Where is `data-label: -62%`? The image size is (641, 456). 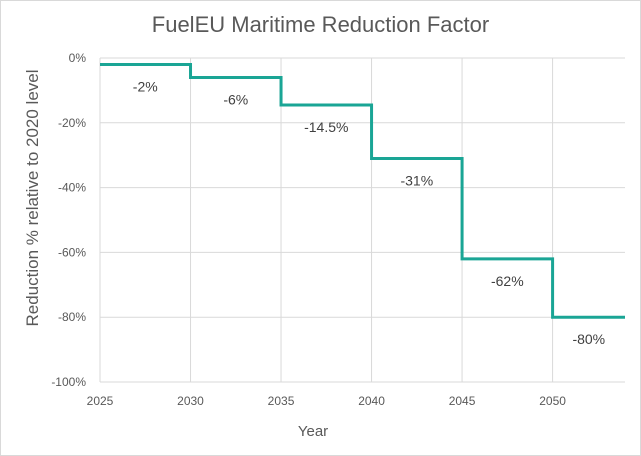
data-label: -62% is located at coordinates (507, 281).